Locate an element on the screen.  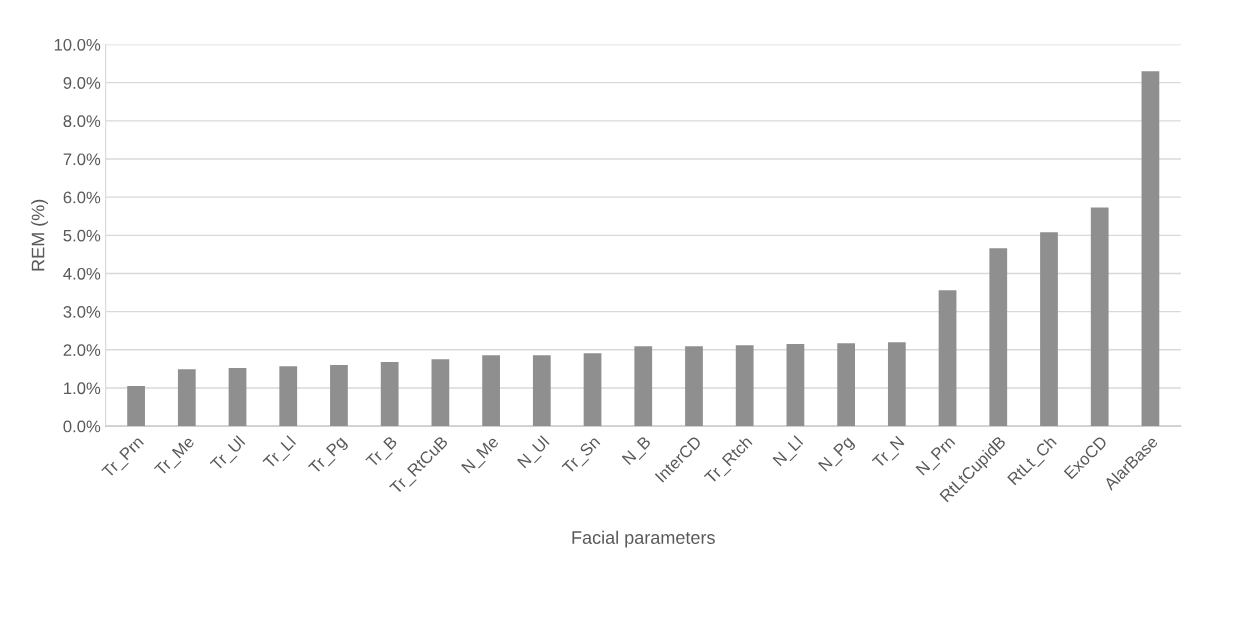
y-tick-label: 2.0% is located at coordinates (82, 350).